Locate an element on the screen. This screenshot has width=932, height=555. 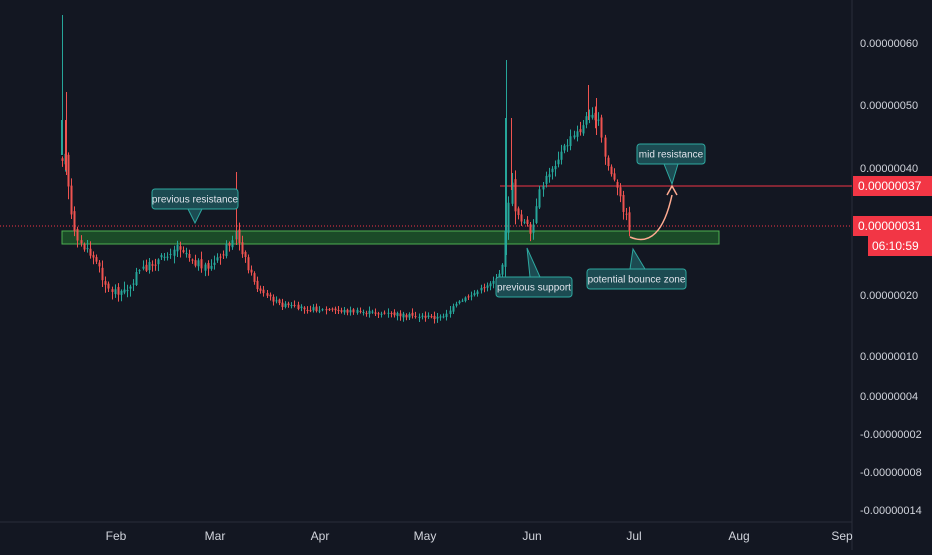
annotation-callout: mid resistance is located at coordinates (671, 164).